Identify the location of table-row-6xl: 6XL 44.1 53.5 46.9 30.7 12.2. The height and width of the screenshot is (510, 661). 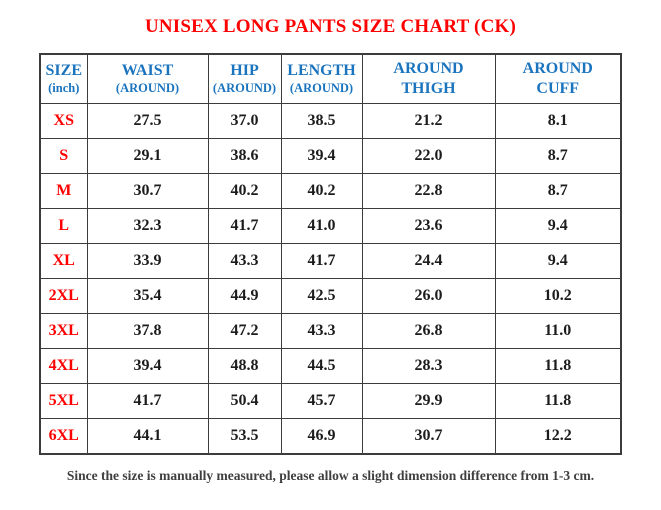
(330, 436).